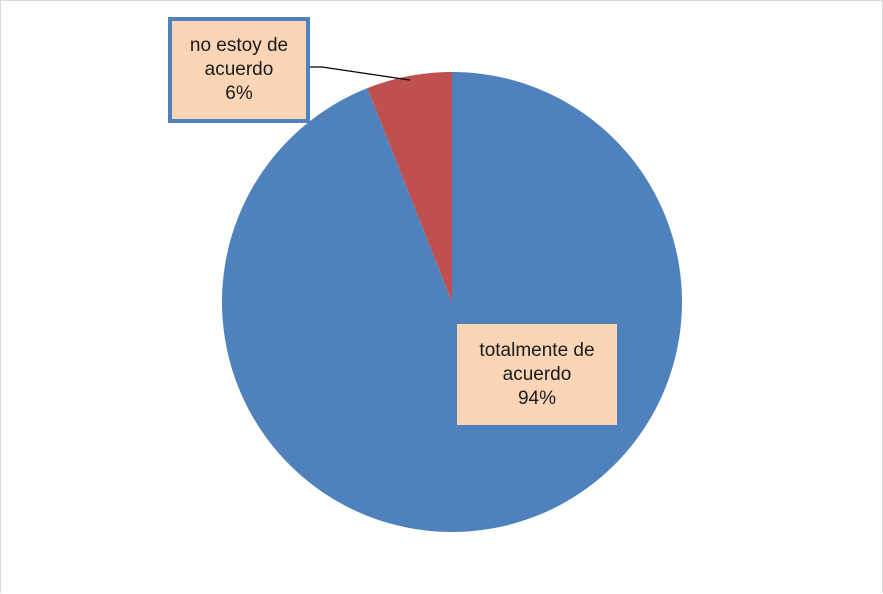  I want to click on leader-line, so click(360, 73).